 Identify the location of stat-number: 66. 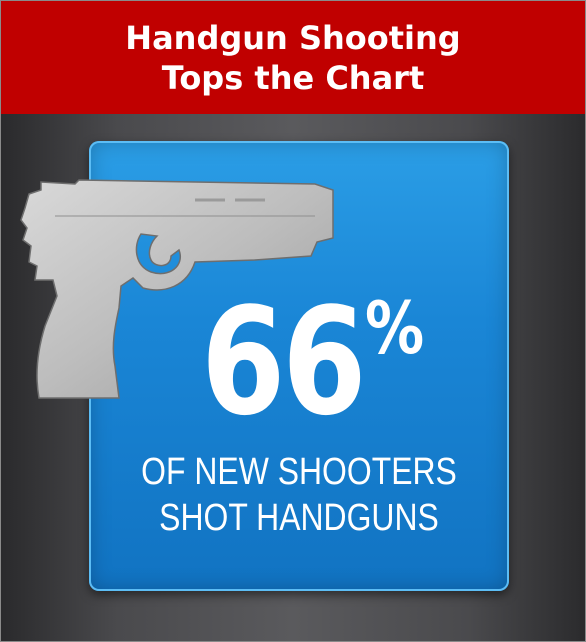
(282, 362).